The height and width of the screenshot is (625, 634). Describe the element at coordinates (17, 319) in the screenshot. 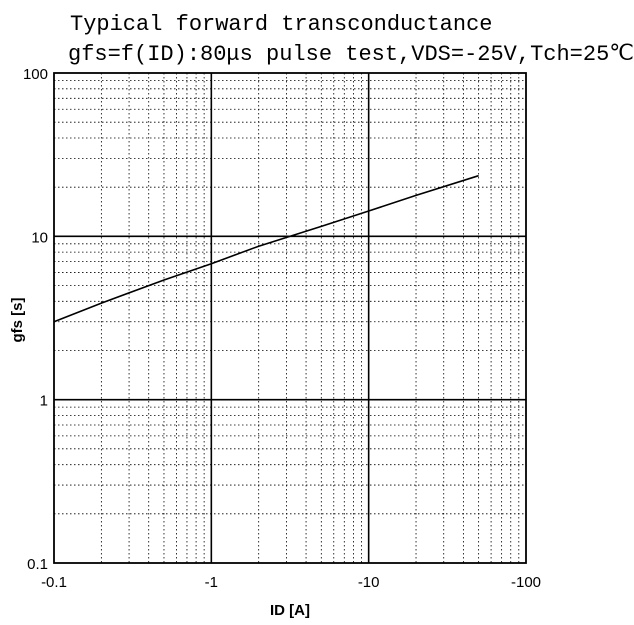

I see `y-axis-label: gfs [s]` at that location.